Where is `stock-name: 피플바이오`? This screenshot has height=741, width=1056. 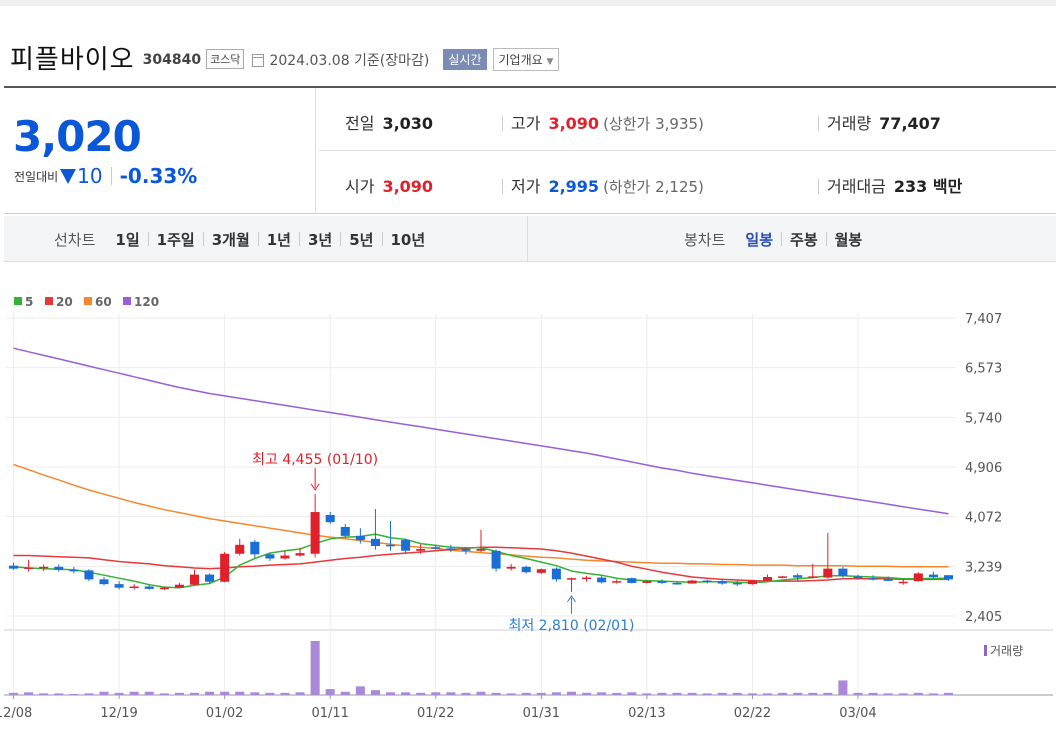 stock-name: 피플바이오 is located at coordinates (72, 59).